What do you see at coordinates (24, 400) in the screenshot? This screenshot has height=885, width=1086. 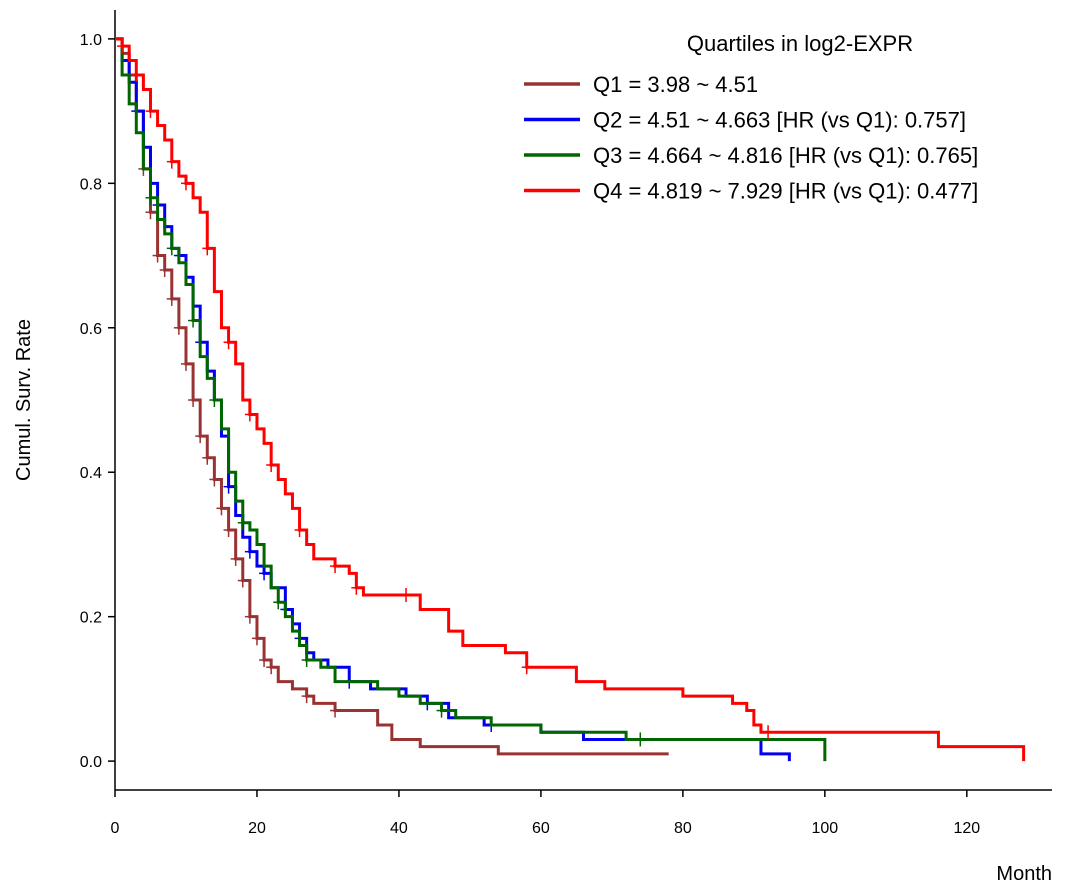 I see `y-axis-label: Cumul. Surv. Rate` at bounding box center [24, 400].